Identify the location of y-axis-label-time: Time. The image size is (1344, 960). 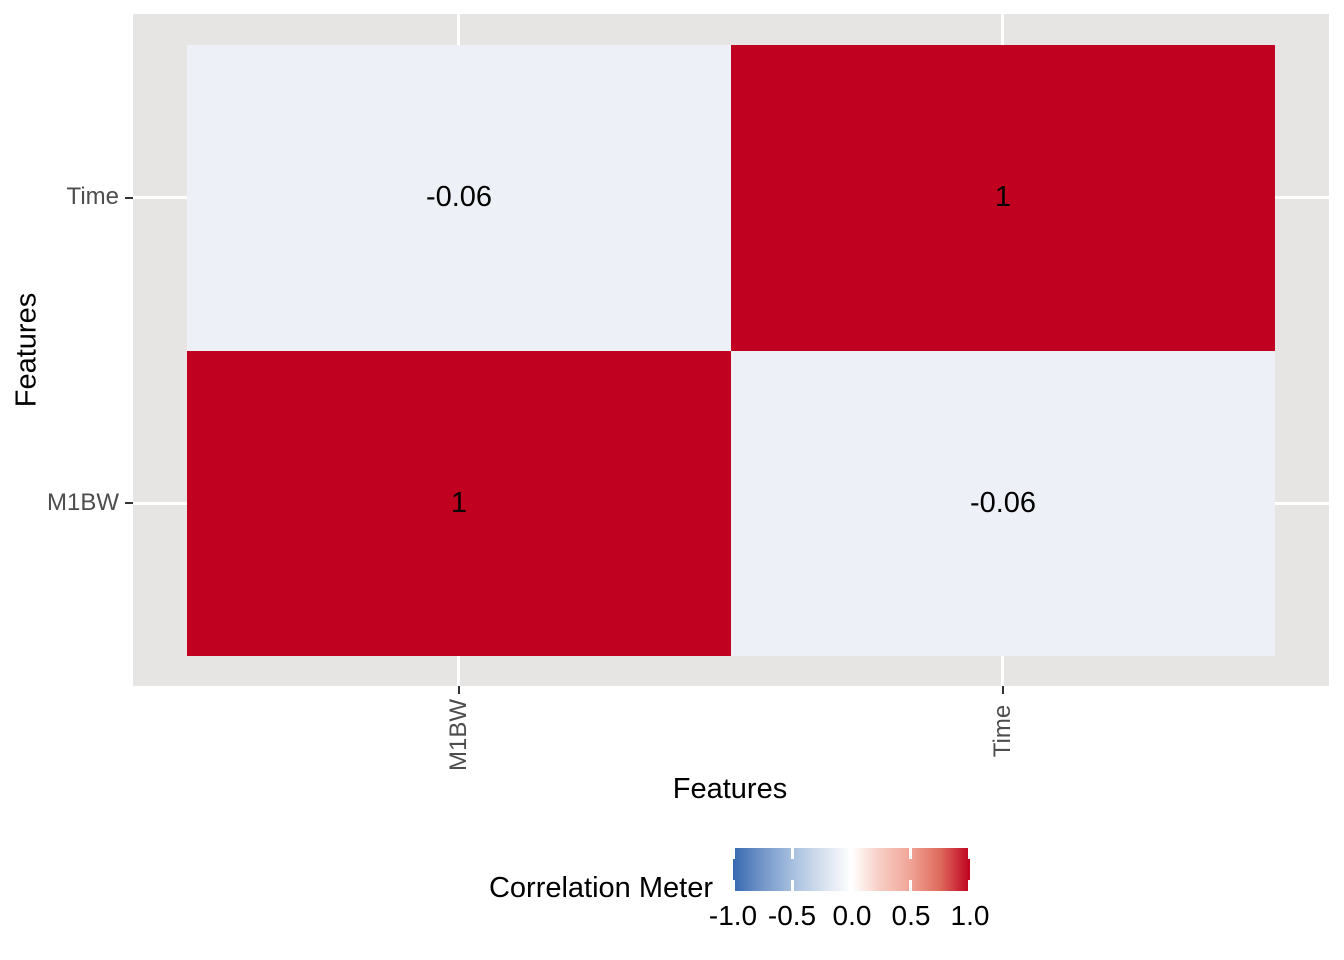
(92, 196).